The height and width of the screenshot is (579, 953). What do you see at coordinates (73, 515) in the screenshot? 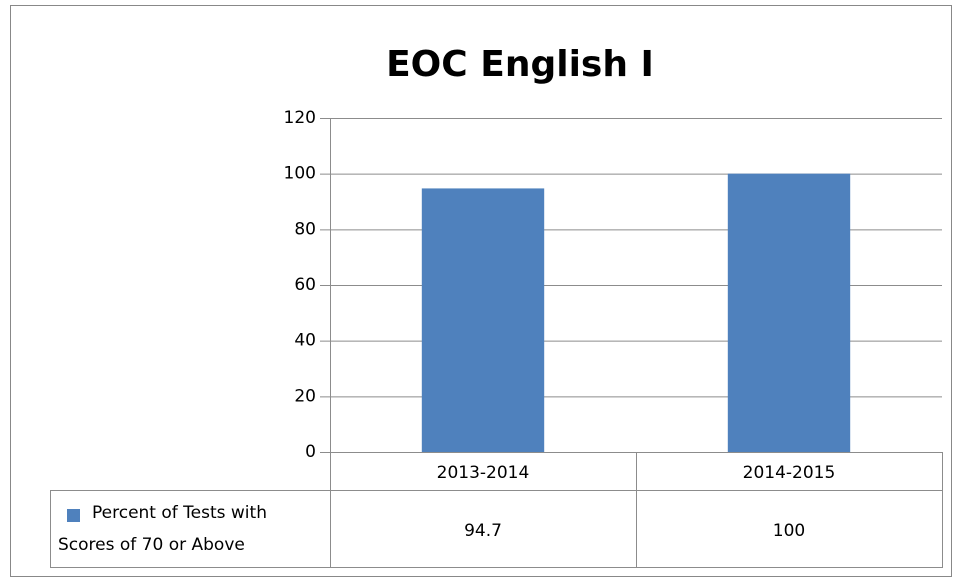
I see `legend-swatch` at bounding box center [73, 515].